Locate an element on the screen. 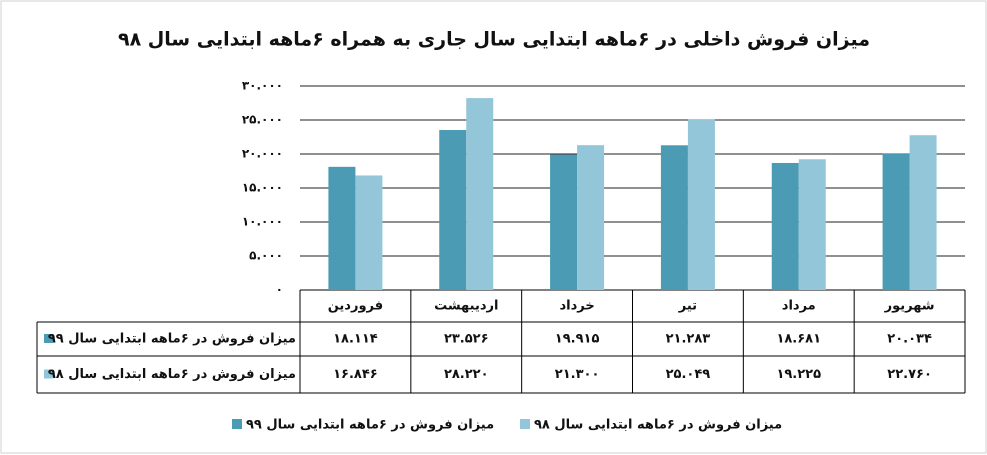 This screenshot has width=987, height=455. x-tick-label: فروردین is located at coordinates (355, 306).